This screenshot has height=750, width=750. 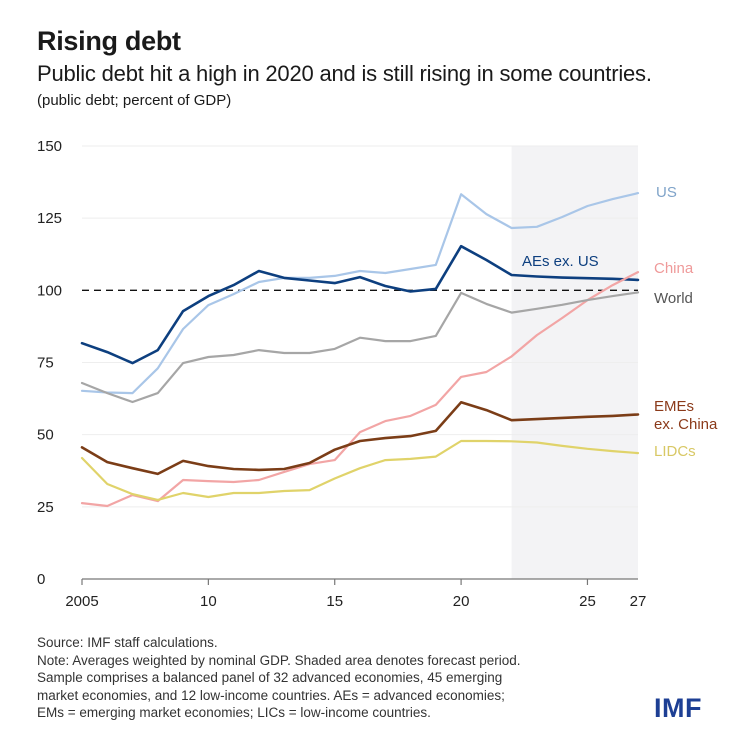 I want to click on series-label-emes-ex-china: EMEs ex. China, so click(x=686, y=415).